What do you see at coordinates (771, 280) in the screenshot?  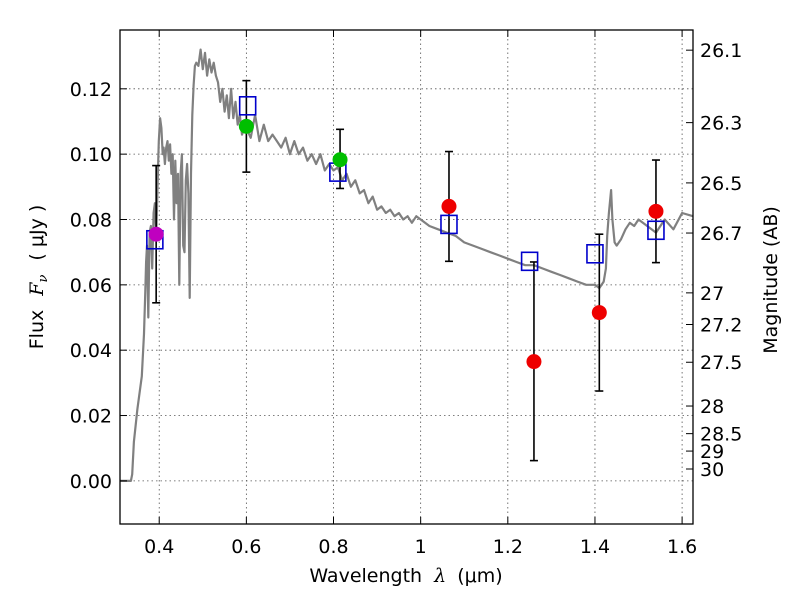 I see `magnitude-axis-label: Magnitude (AB)` at bounding box center [771, 280].